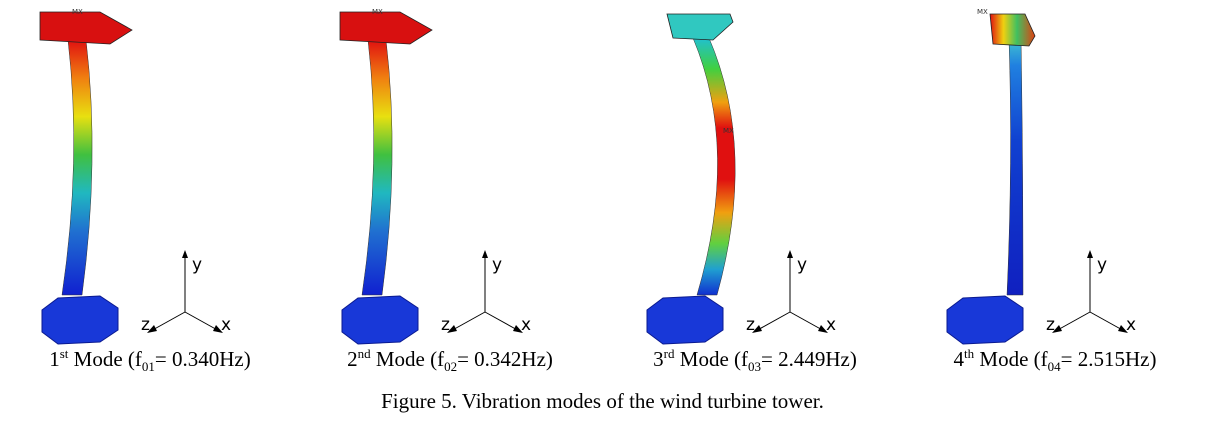  I want to click on frequency: = 2.515Hz), so click(1108, 359).